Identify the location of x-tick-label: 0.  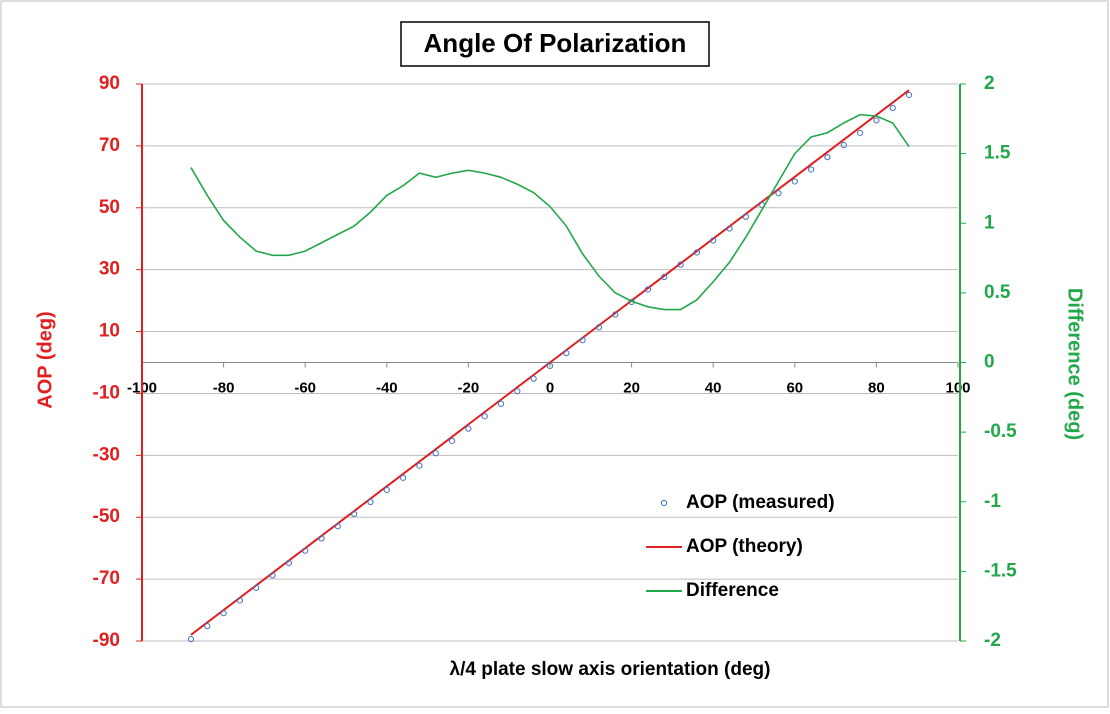
(550, 387).